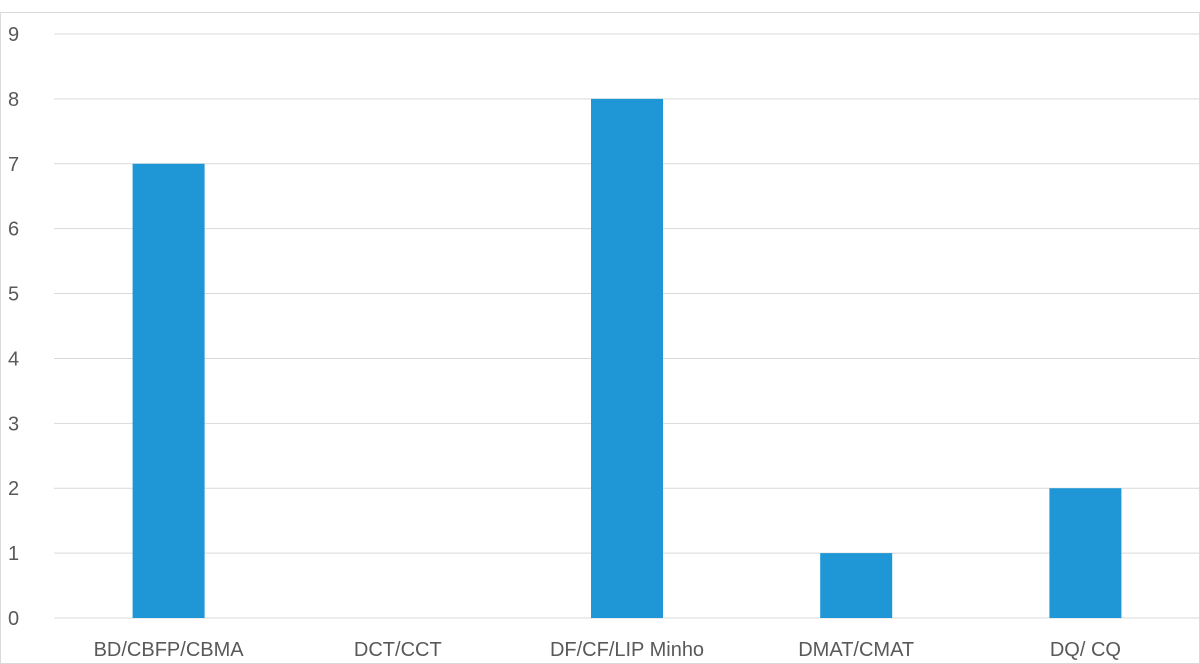 The width and height of the screenshot is (1200, 664). What do you see at coordinates (13, 327) in the screenshot?
I see `y-axis-ticks: 0 1 2 3 4 5 6 7 8 9` at bounding box center [13, 327].